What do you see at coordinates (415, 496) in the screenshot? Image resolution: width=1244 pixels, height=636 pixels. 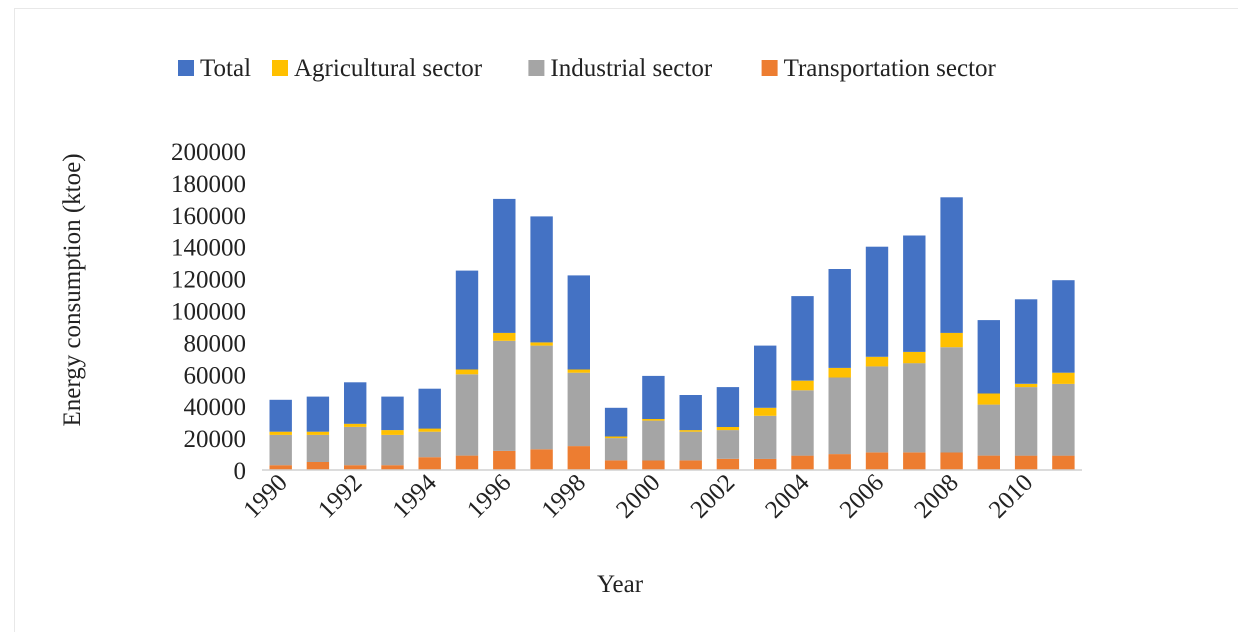 I see `x-tick-label: 1994` at bounding box center [415, 496].